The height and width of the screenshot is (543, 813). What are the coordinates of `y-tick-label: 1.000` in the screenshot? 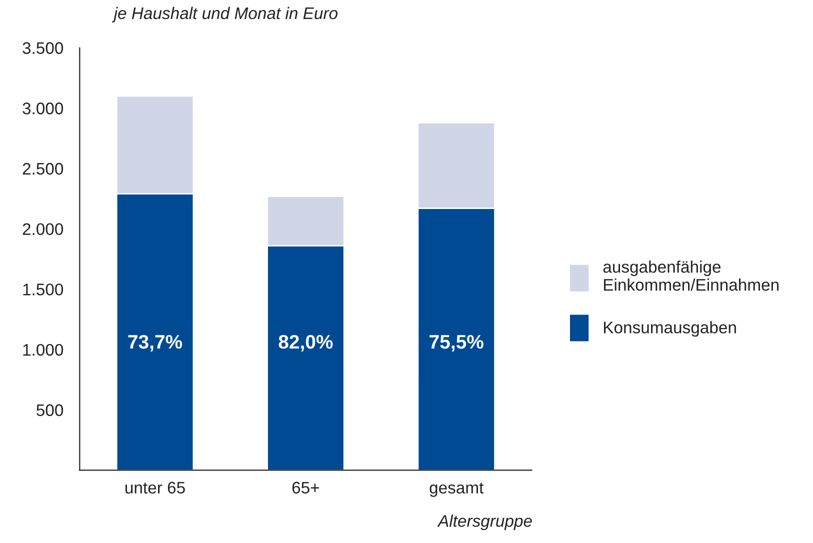 It's located at (43, 350).